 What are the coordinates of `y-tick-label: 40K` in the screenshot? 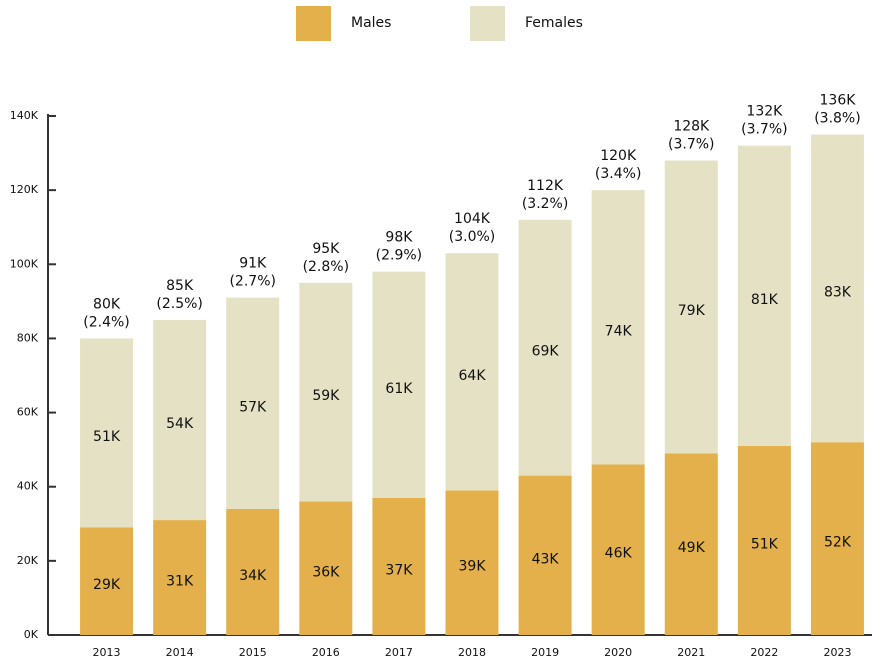 It's located at (28, 486).